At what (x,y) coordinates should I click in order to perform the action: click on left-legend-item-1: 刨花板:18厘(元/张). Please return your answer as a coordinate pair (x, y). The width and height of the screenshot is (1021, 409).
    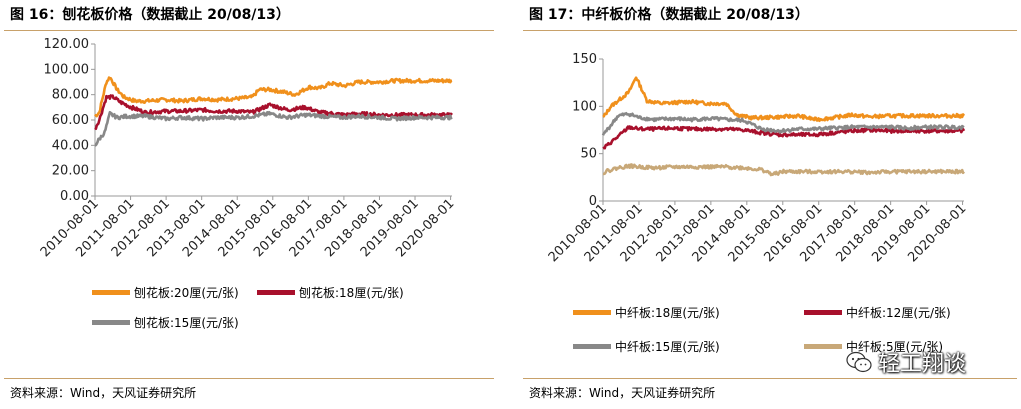
    Looking at the image, I should click on (330, 292).